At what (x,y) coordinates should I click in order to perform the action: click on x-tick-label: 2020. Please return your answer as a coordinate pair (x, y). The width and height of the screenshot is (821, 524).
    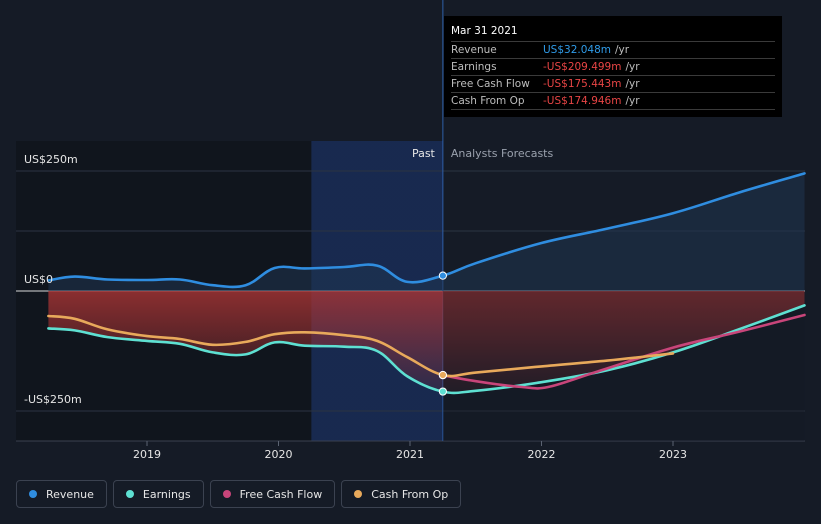
    Looking at the image, I should click on (279, 454).